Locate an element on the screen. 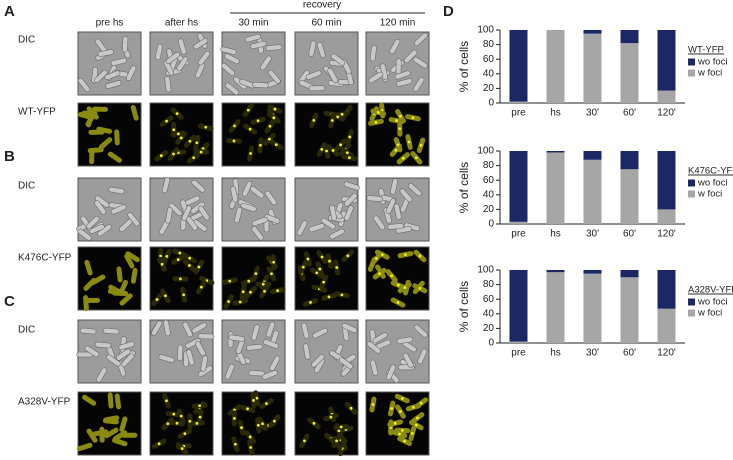 The height and width of the screenshot is (460, 733). panel-letter: C is located at coordinates (9, 301).